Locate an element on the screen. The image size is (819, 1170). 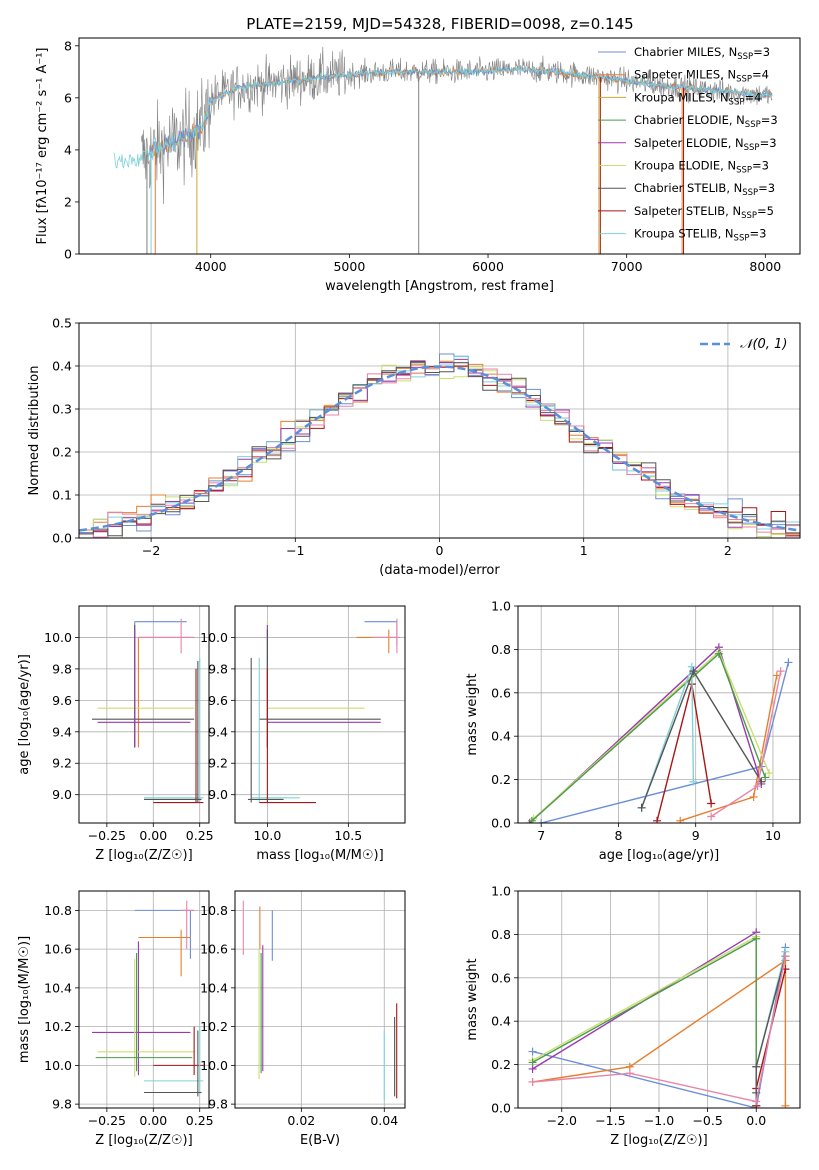
y-tick-label-2: 10.2 is located at coordinates (214, 1026).